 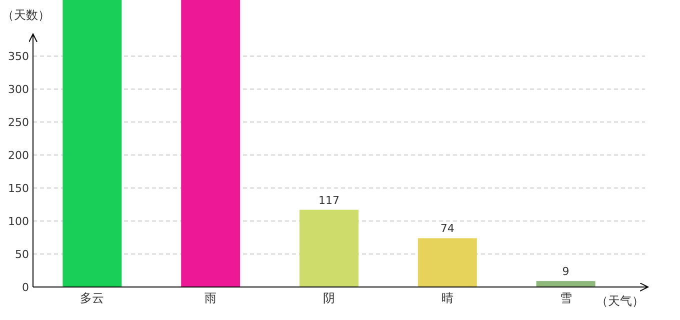 What do you see at coordinates (18, 221) in the screenshot?
I see `y-tick-label: 100` at bounding box center [18, 221].